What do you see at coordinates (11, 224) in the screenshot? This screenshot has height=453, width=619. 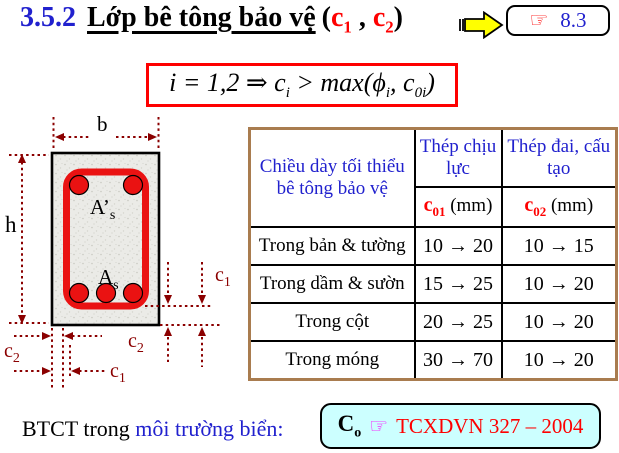 I see `height-dimension-label: h` at bounding box center [11, 224].